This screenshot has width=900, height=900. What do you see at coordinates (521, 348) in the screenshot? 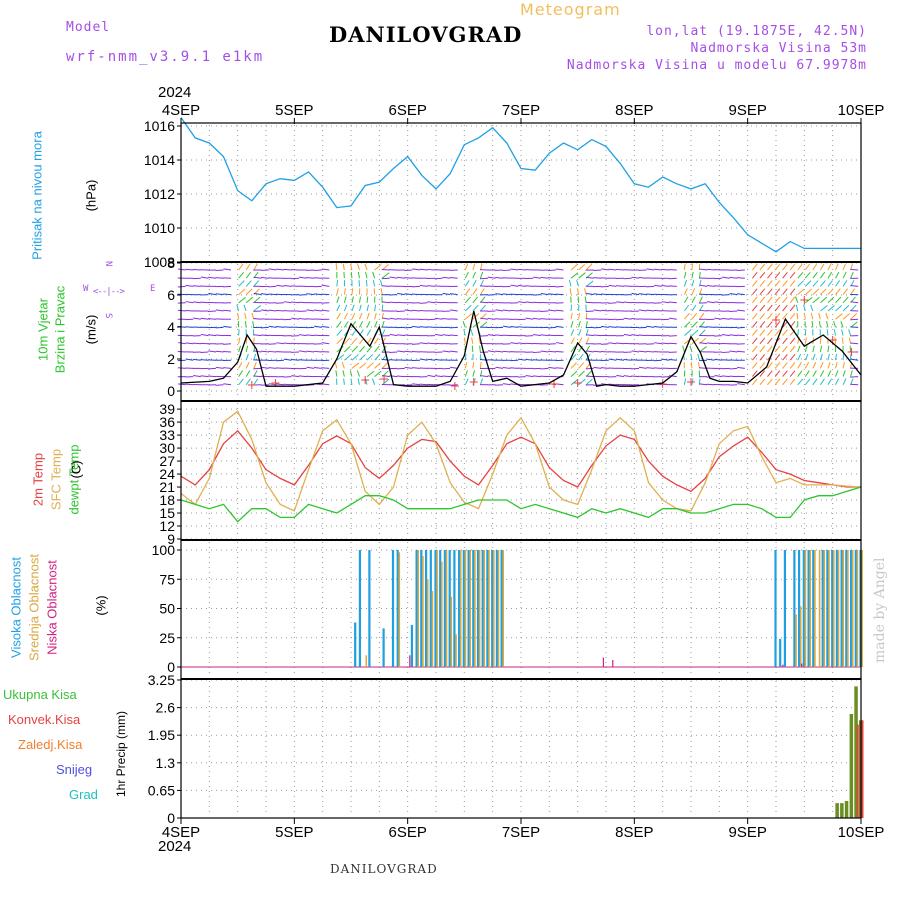
I see `series-line-speed` at bounding box center [521, 348].